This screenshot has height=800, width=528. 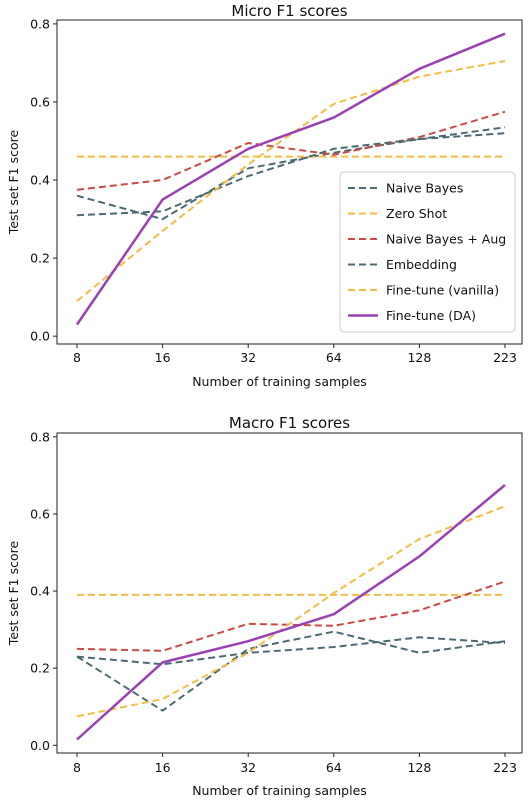 What do you see at coordinates (289, 11) in the screenshot?
I see `chart-title: Micro F1 scores` at bounding box center [289, 11].